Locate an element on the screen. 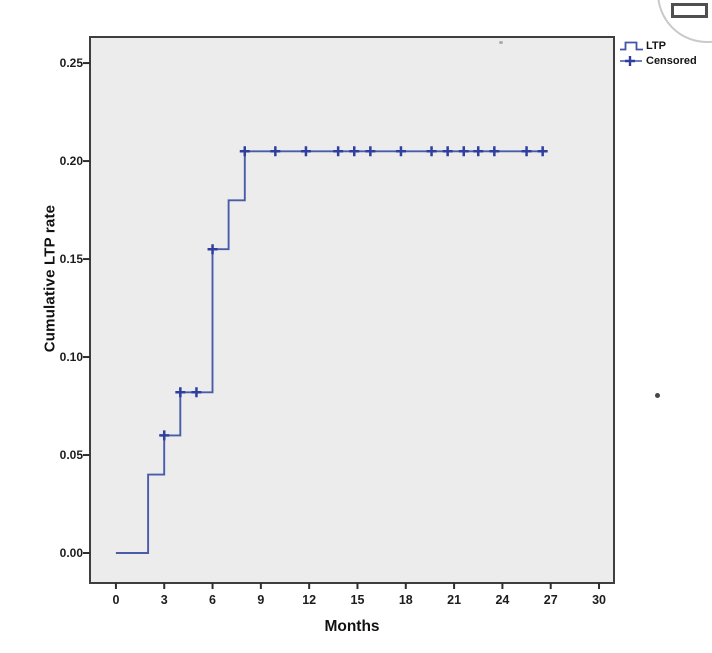  x-tick-label: 9 is located at coordinates (261, 600).